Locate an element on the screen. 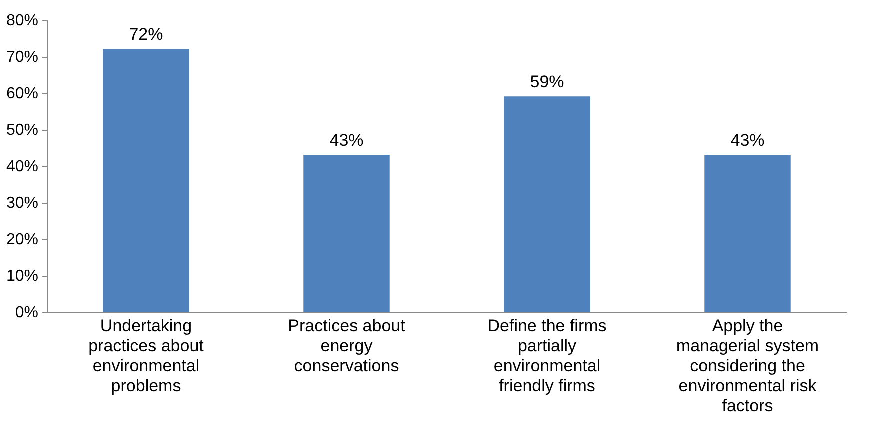 This screenshot has width=873, height=443. y-tick-label: 20% is located at coordinates (22, 240).